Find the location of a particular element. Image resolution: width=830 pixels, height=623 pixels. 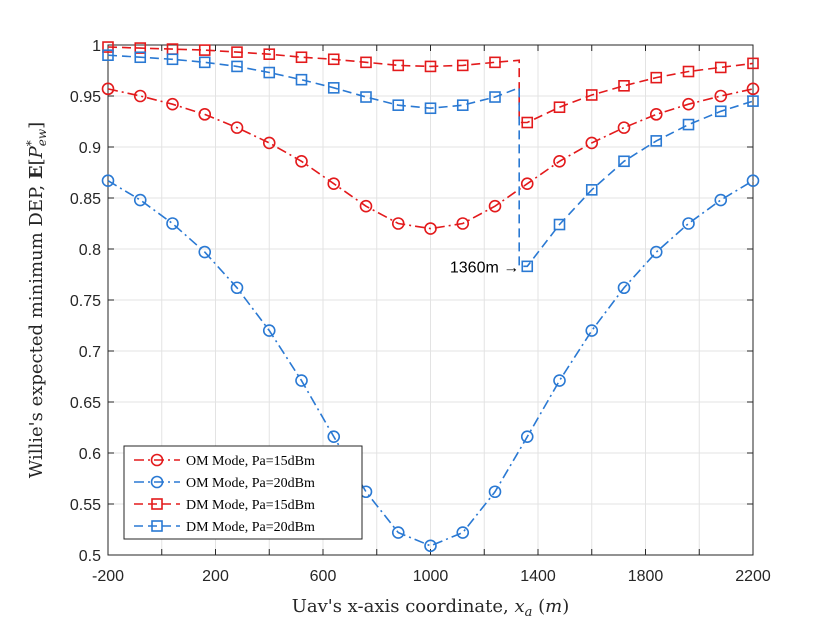

x-tick-label: 200 is located at coordinates (215, 576).